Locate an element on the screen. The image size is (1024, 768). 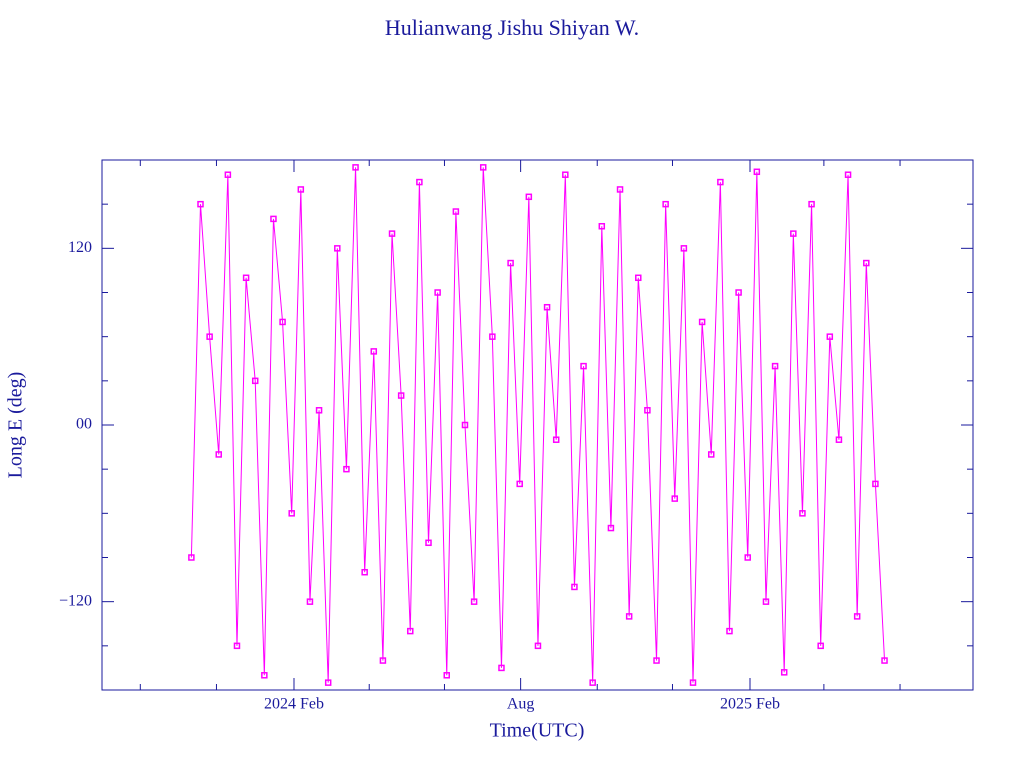
x-tick-label: 2024 Feb is located at coordinates (294, 704).